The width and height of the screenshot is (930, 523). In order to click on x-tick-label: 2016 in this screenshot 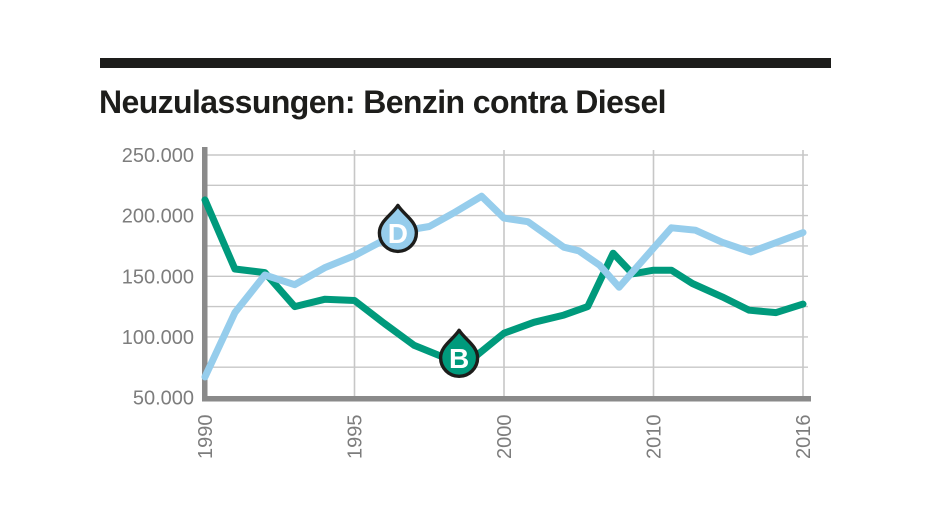, I will do `click(804, 437)`.